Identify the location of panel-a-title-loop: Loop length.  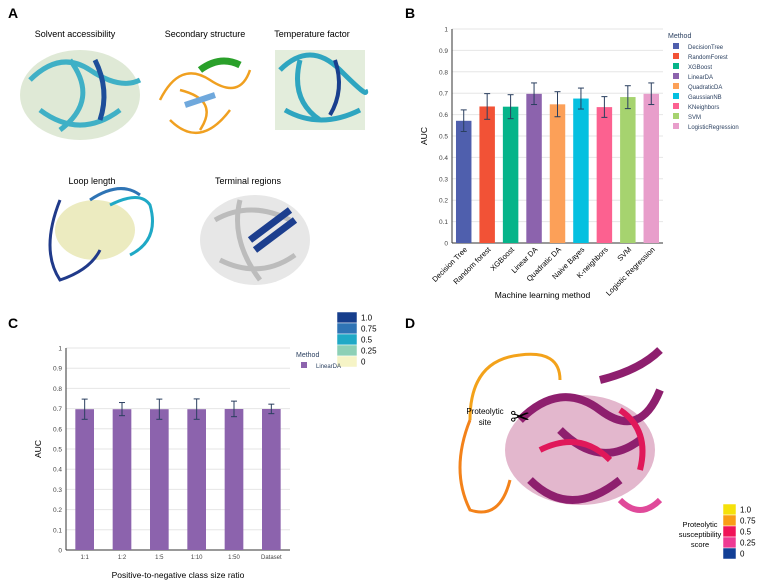
(91, 181).